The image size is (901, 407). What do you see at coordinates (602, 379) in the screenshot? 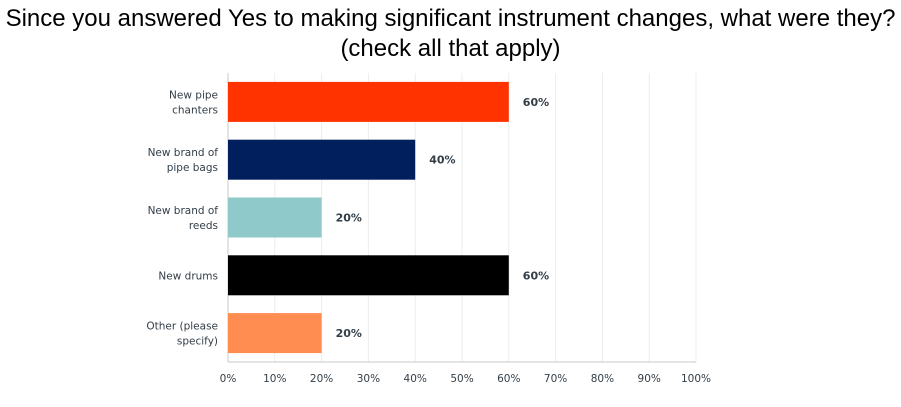
I see `x-tick-label: 80%` at bounding box center [602, 379].